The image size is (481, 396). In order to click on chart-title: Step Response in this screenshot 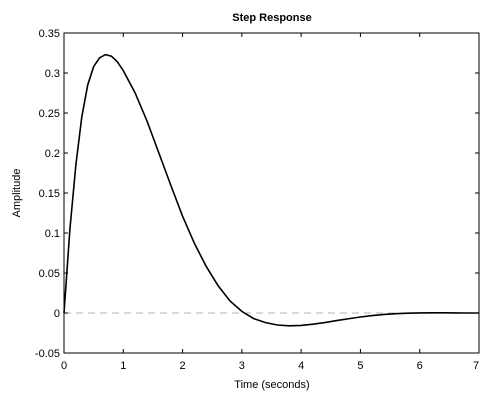, I will do `click(271, 18)`.